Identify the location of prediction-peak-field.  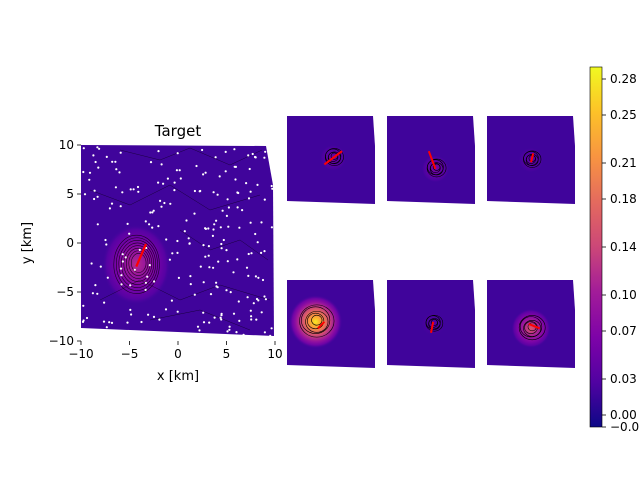
(315, 322).